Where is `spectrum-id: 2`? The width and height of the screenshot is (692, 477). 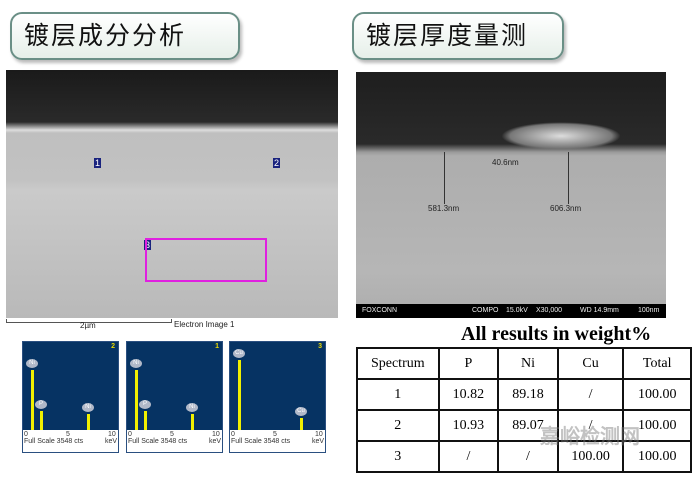
spectrum-id: 2 is located at coordinates (113, 346).